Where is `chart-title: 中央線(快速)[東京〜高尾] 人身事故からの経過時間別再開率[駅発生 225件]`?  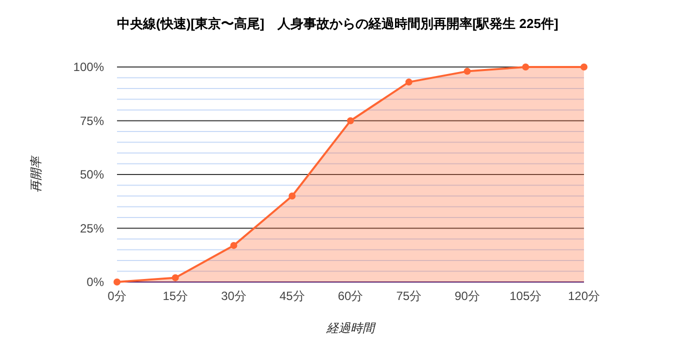 chart-title: 中央線(快速)[東京〜高尾] 人身事故からの経過時間別再開率[駅発生 225件] is located at coordinates (337, 23).